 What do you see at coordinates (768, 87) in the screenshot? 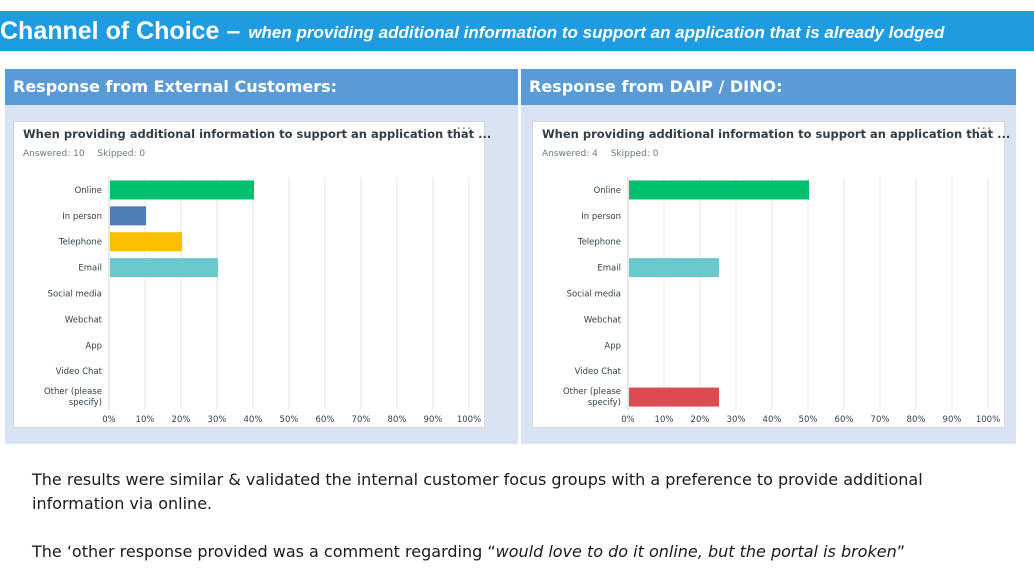
I see `panel-header-daip: Response from DAIP / DINO:` at bounding box center [768, 87].